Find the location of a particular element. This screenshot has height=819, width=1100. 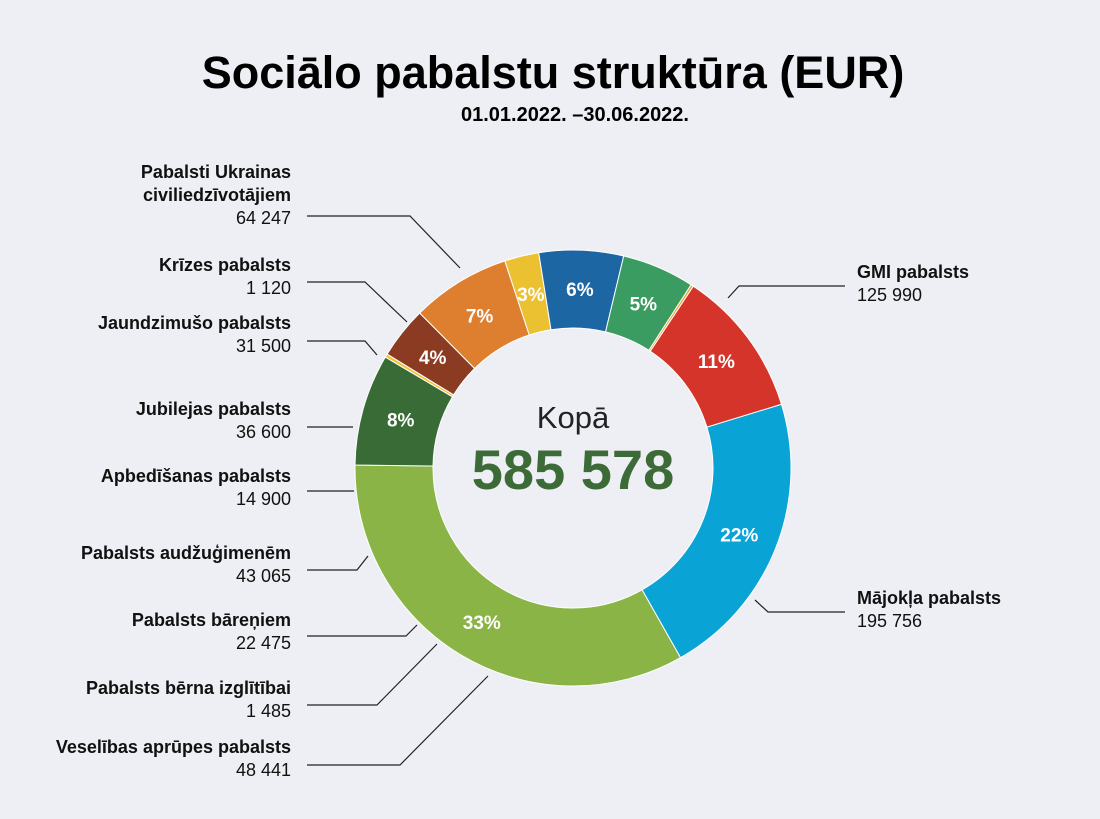

label-value-gmi-pabalsts: 125 990 is located at coordinates (889, 295).